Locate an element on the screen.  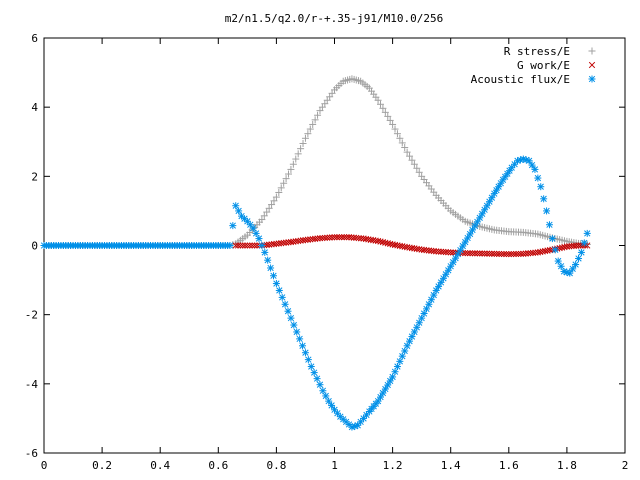
chart-title: m2/n1.5/q2.0/r-+.35-j91/M10.0/256 is located at coordinates (334, 18).